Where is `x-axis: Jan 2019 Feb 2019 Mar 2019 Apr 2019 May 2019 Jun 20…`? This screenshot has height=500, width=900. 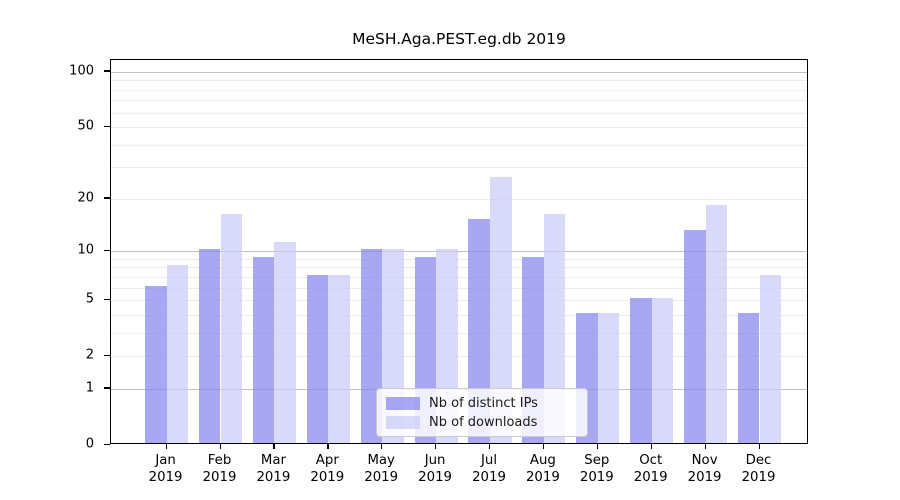 x-axis: Jan 2019 Feb 2019 Mar 2019 Apr 2019 May 2019 Jun 20… is located at coordinates (459, 472).